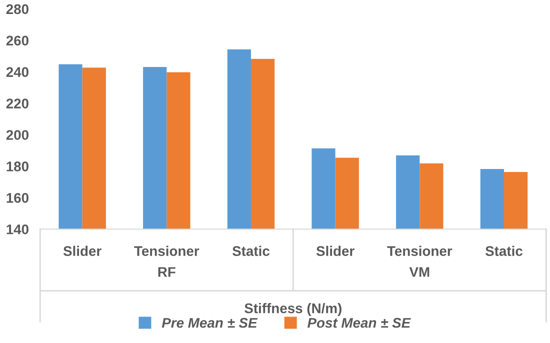  What do you see at coordinates (17, 72) in the screenshot?
I see `y-tick-label: 240` at bounding box center [17, 72].